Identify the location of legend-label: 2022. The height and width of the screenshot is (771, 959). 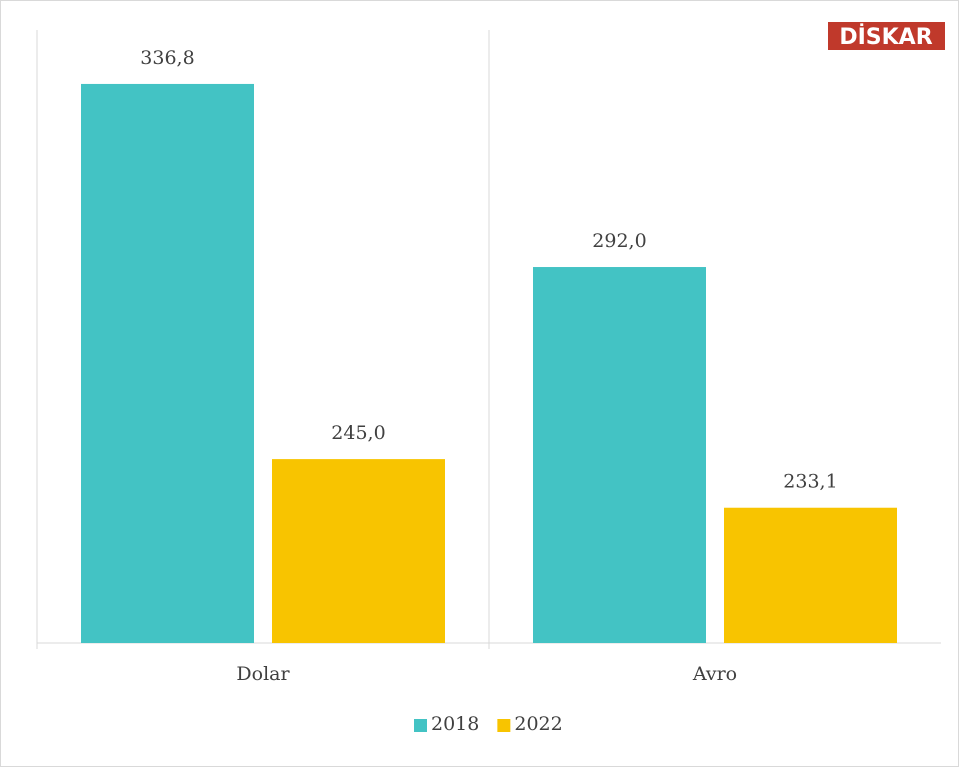
(538, 724).